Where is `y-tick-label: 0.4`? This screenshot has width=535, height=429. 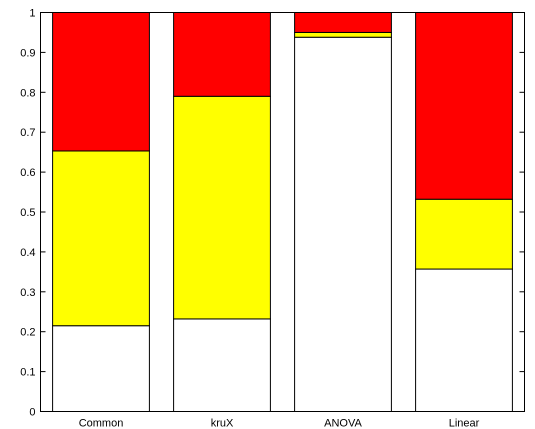 y-tick-label: 0.4 is located at coordinates (27, 253).